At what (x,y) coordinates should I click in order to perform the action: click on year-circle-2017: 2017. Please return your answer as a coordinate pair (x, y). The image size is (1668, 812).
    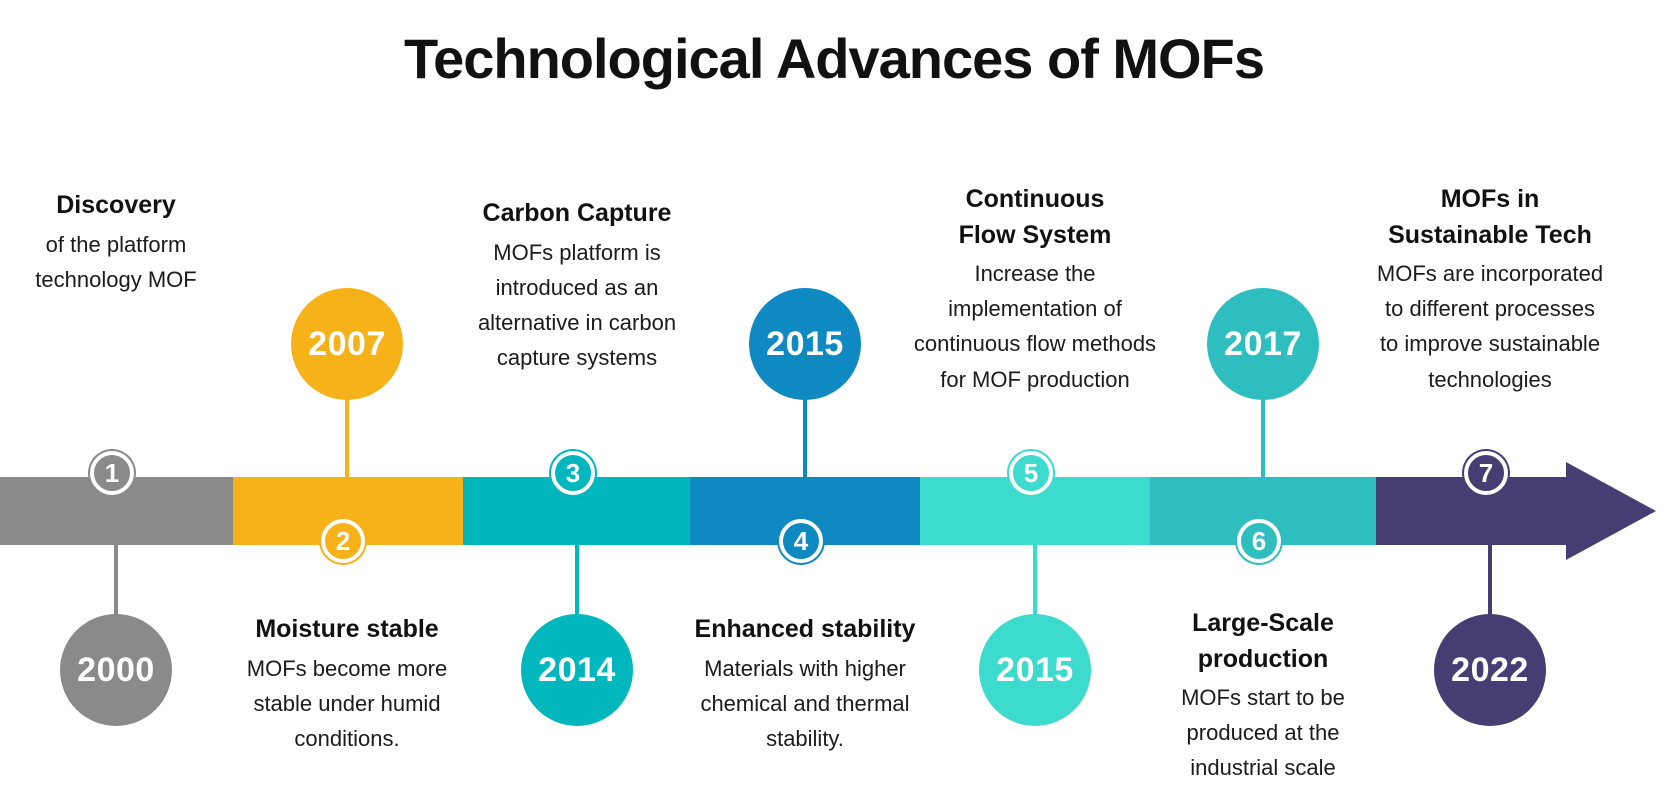
    Looking at the image, I should click on (1263, 344).